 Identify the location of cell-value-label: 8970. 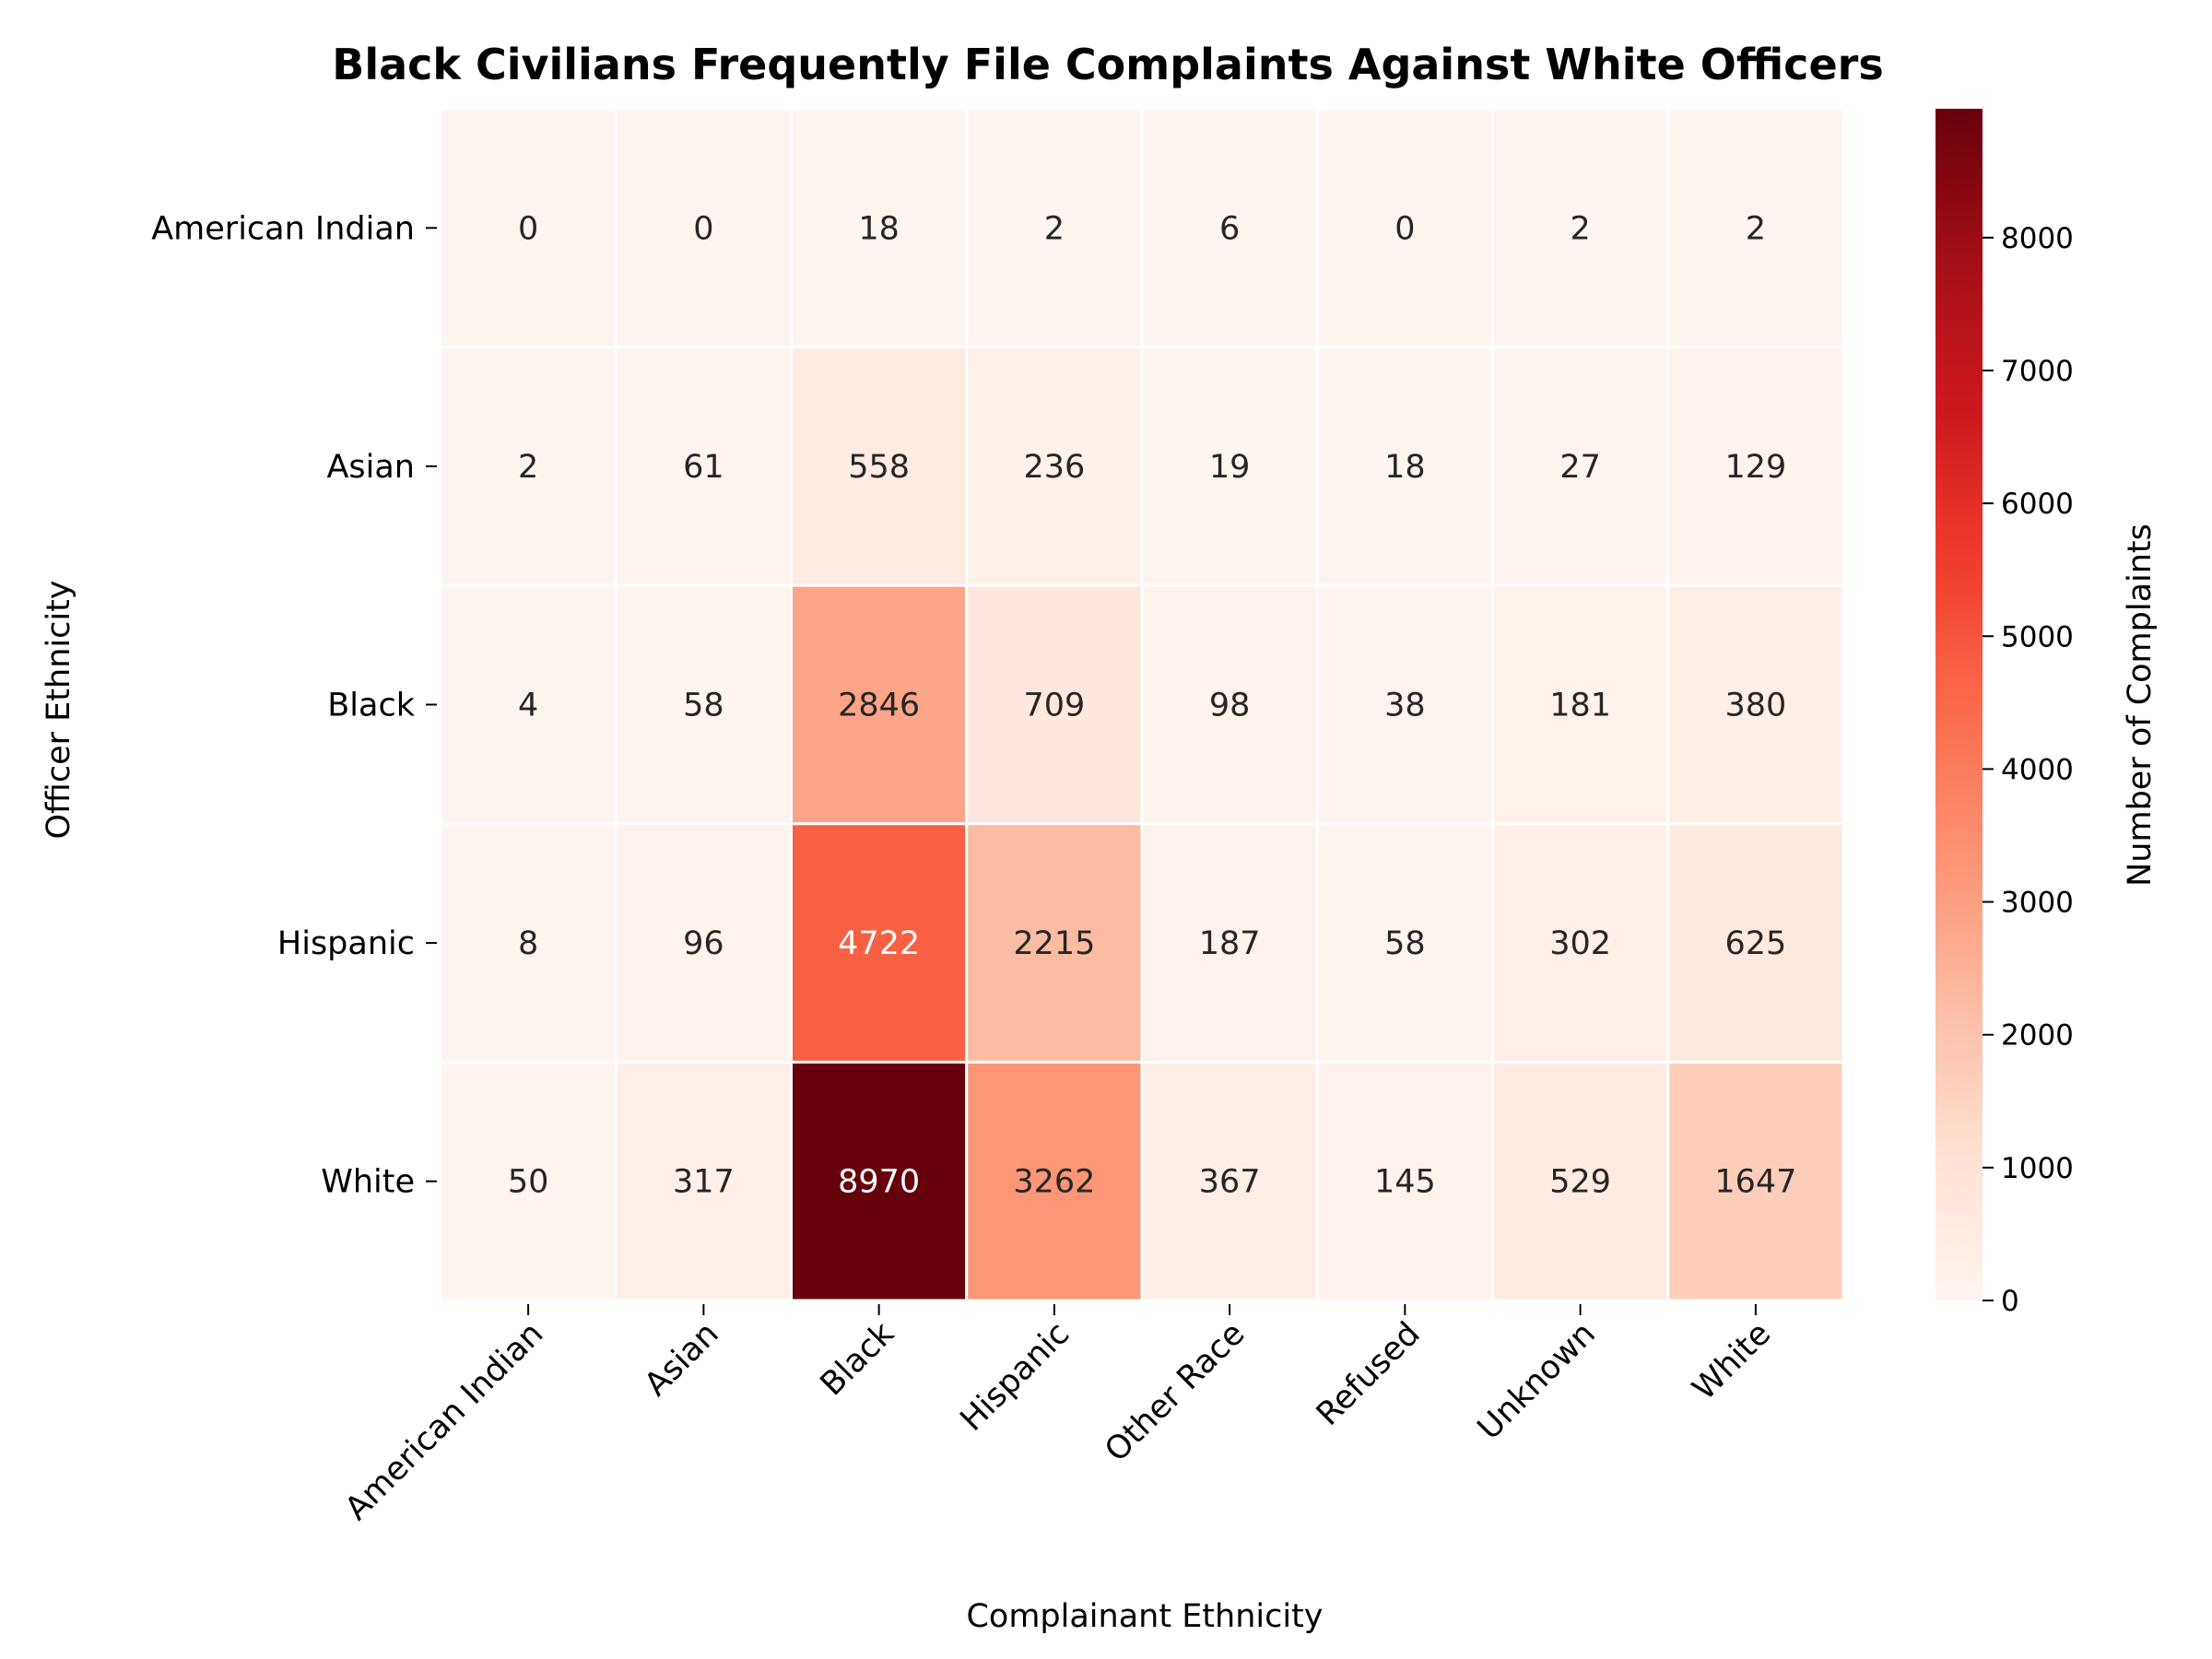
(879, 1182).